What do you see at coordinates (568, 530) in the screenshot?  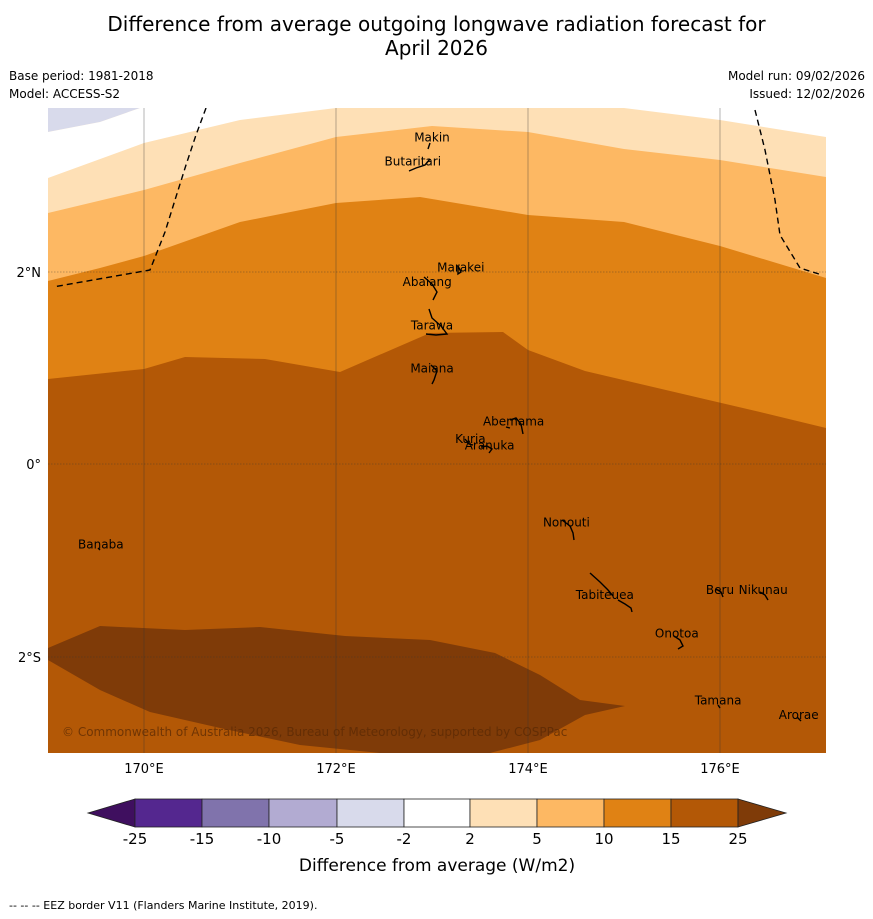 I see `nonouti-outline` at bounding box center [568, 530].